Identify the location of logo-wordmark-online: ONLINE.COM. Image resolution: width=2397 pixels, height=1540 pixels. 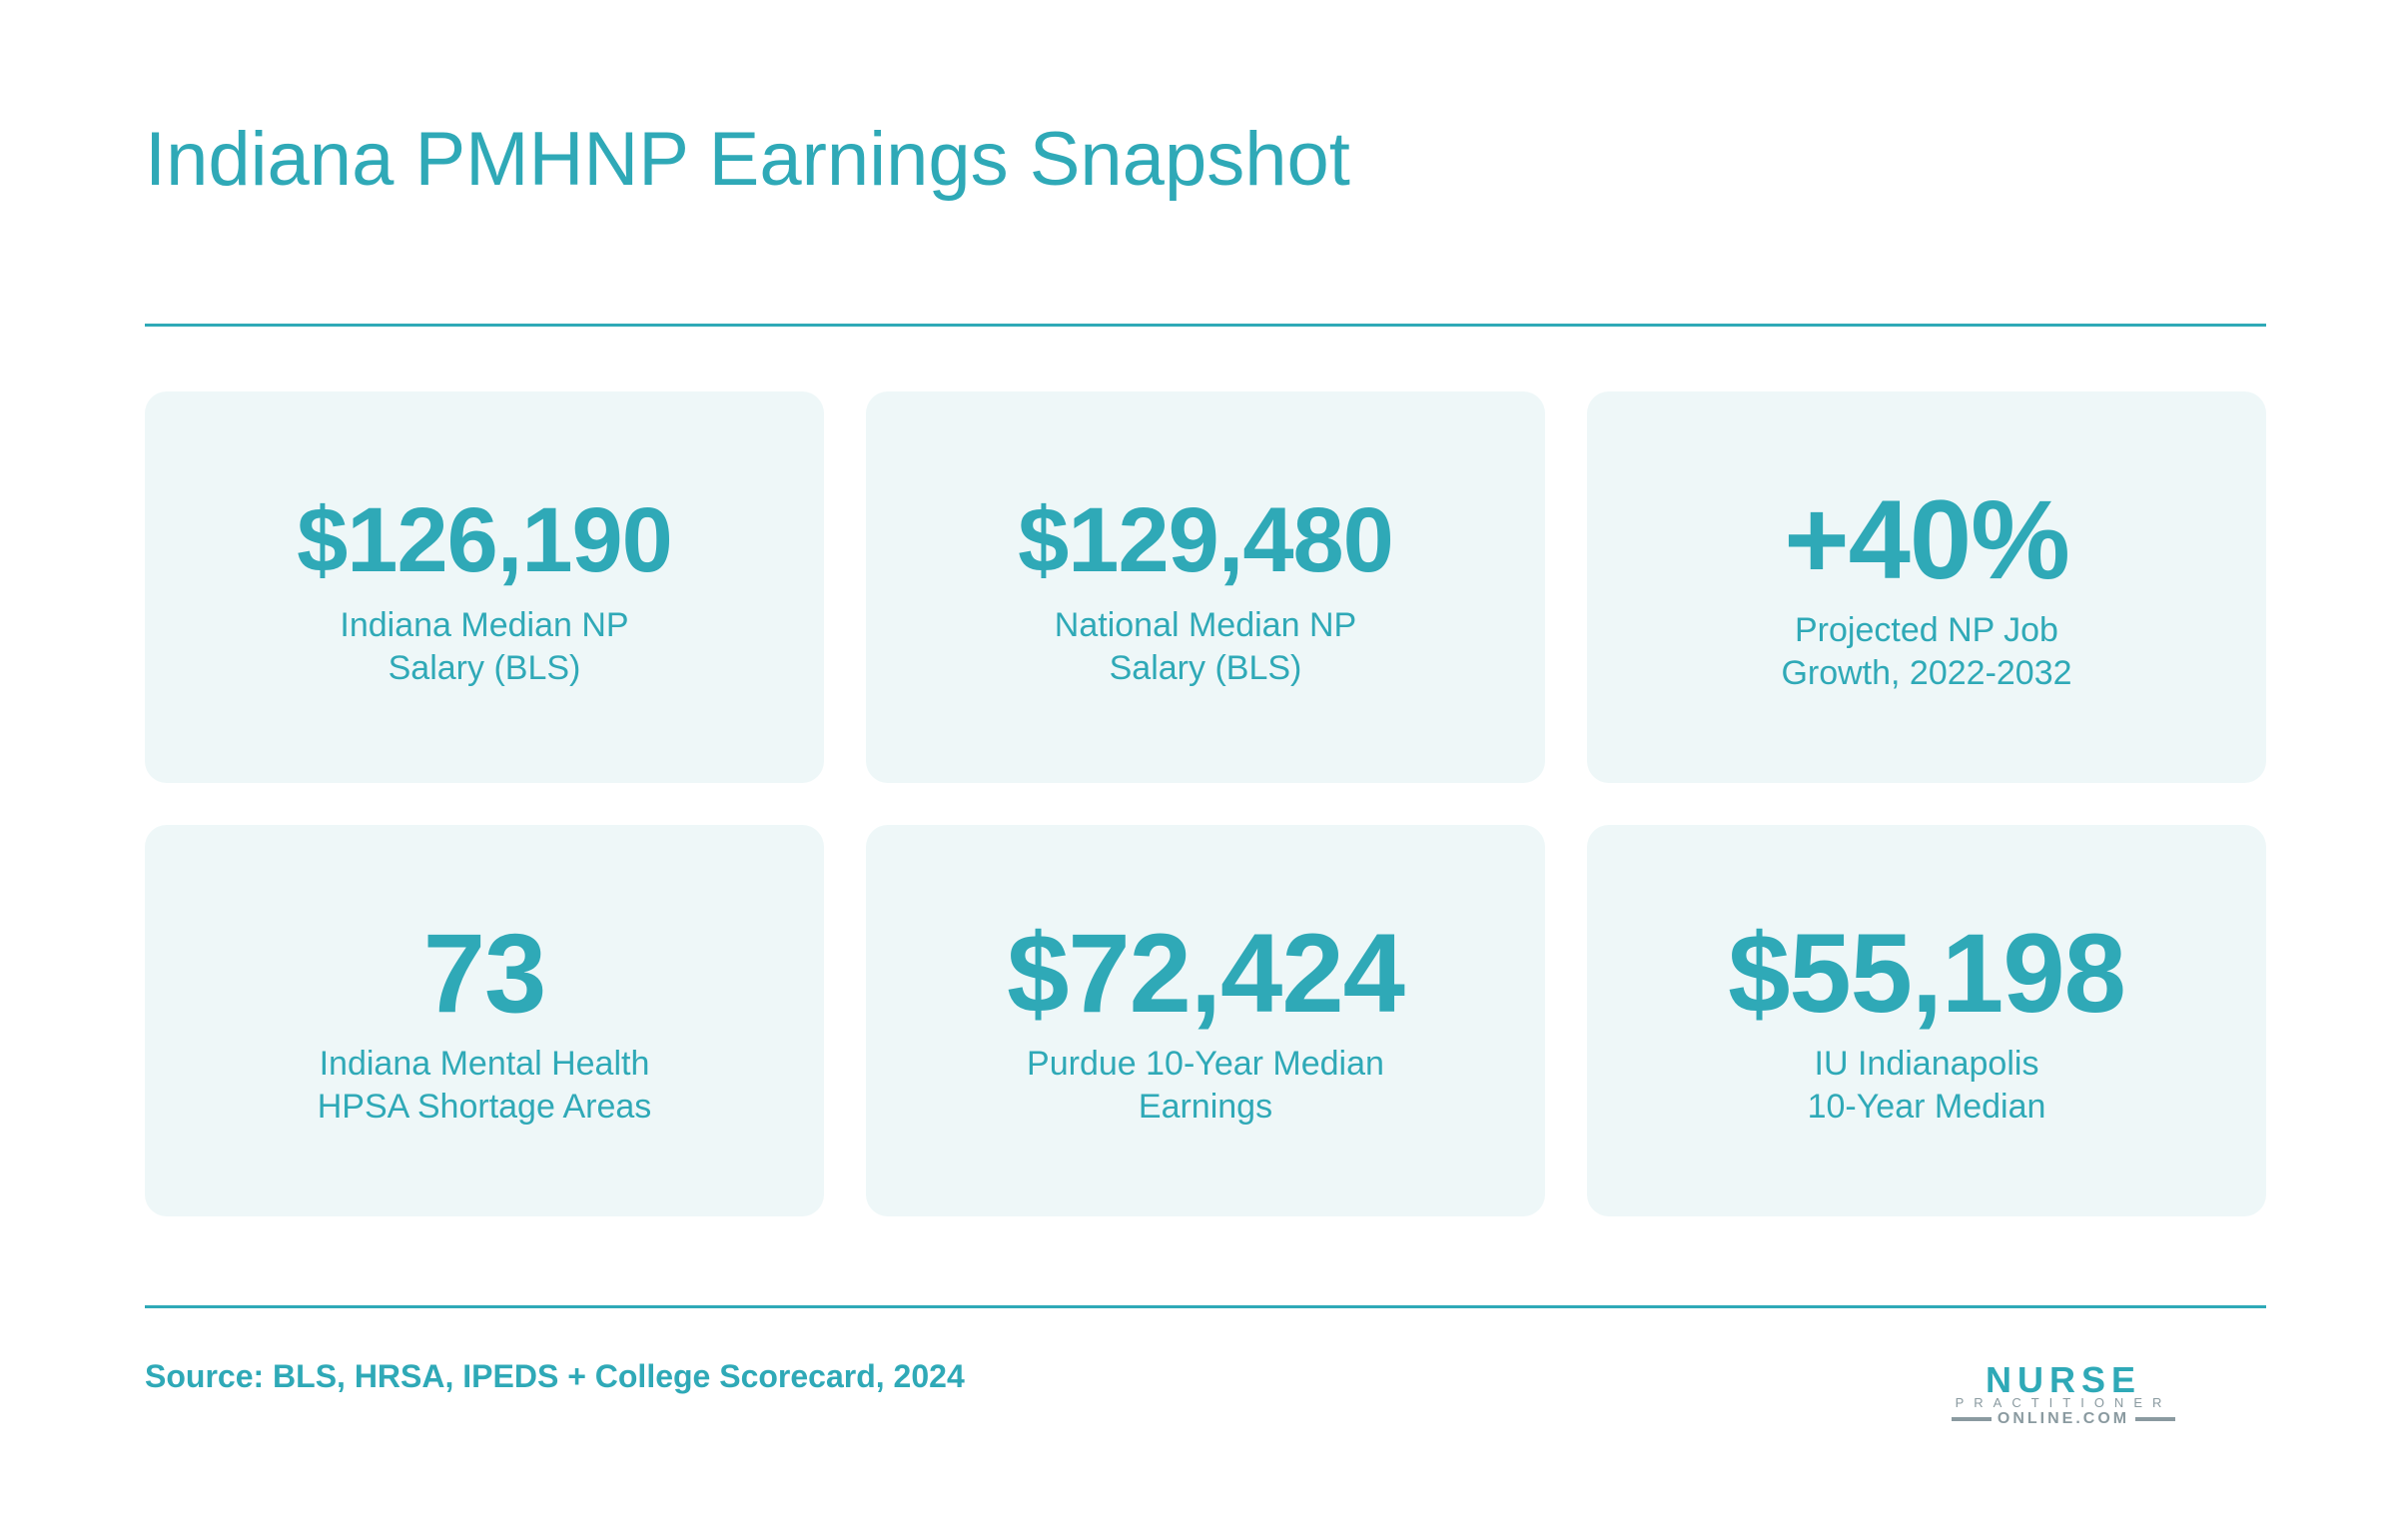
(2063, 1418).